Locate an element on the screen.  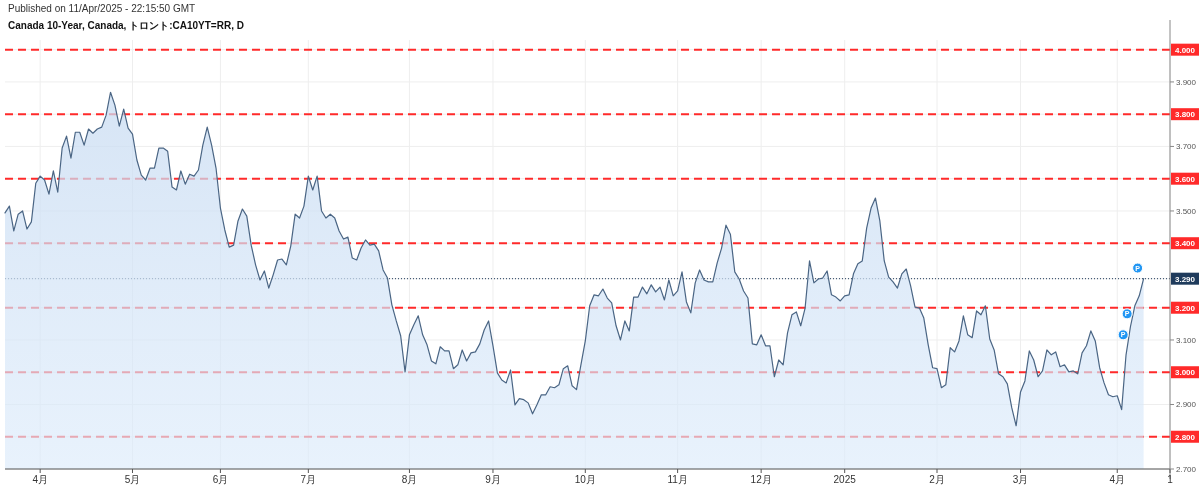
y-tick-label: 3.500 is located at coordinates (1186, 211).